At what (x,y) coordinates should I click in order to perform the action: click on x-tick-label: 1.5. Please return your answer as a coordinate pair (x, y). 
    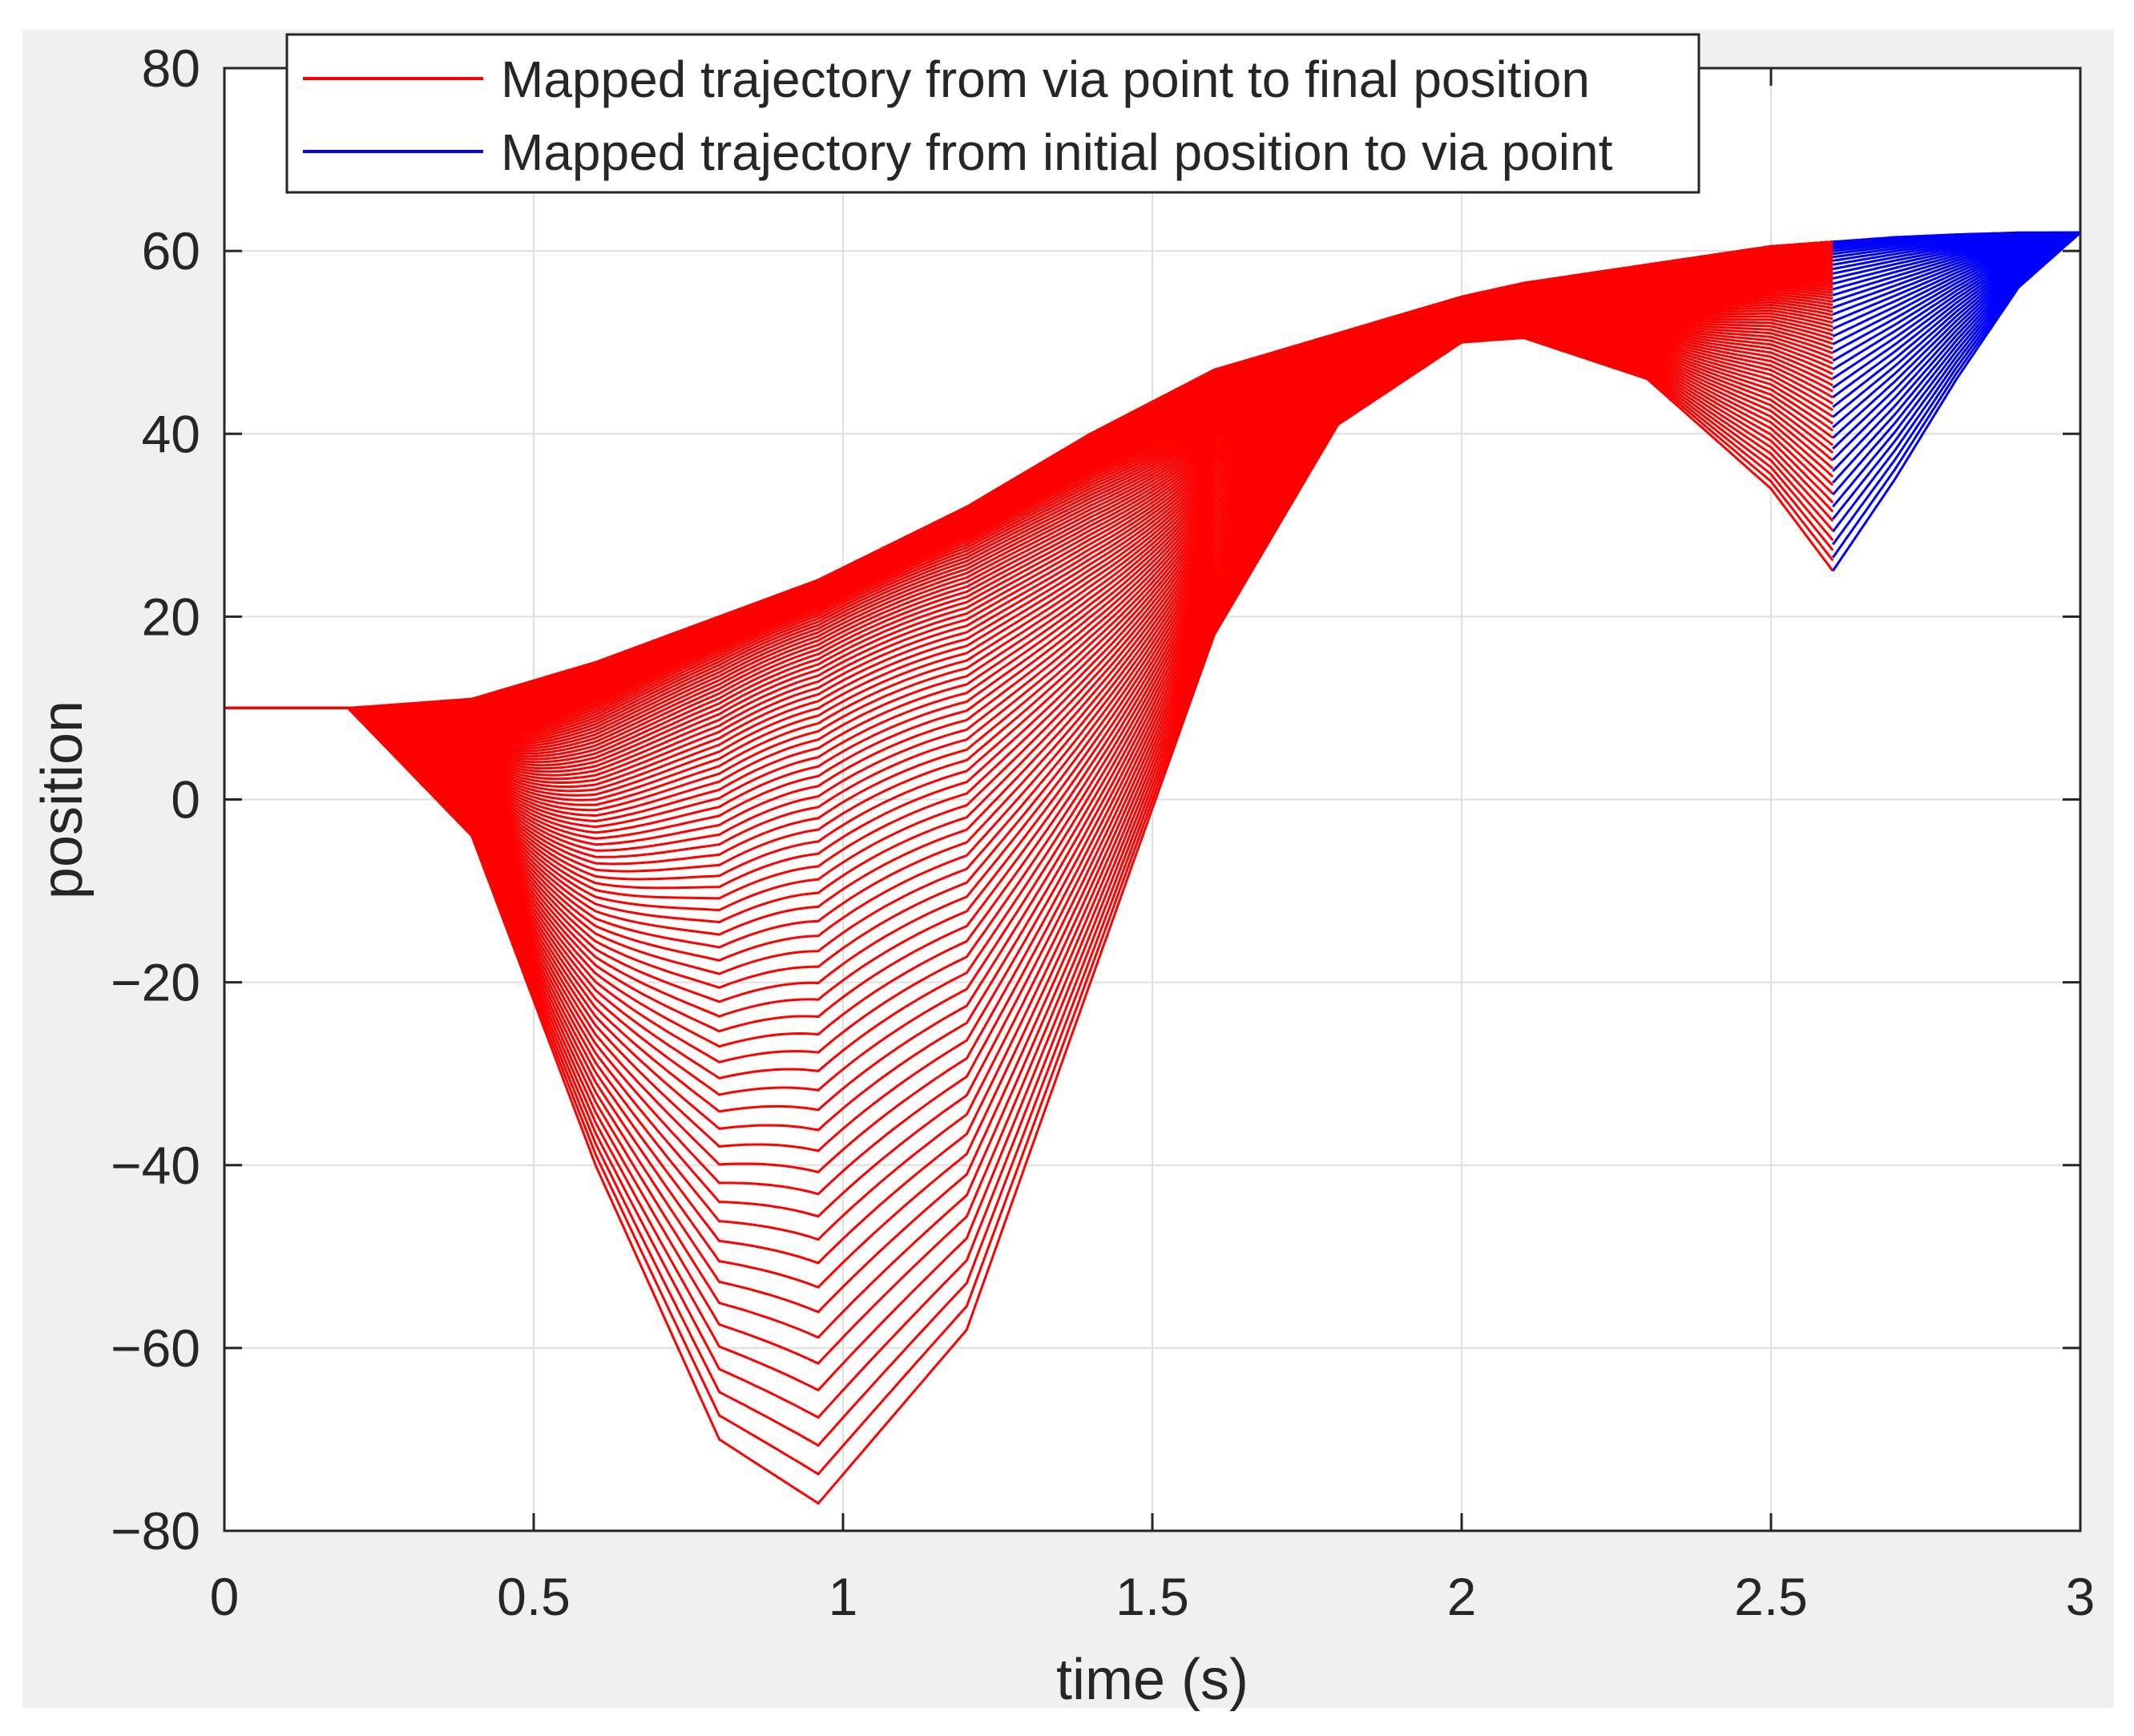
    Looking at the image, I should click on (1152, 1596).